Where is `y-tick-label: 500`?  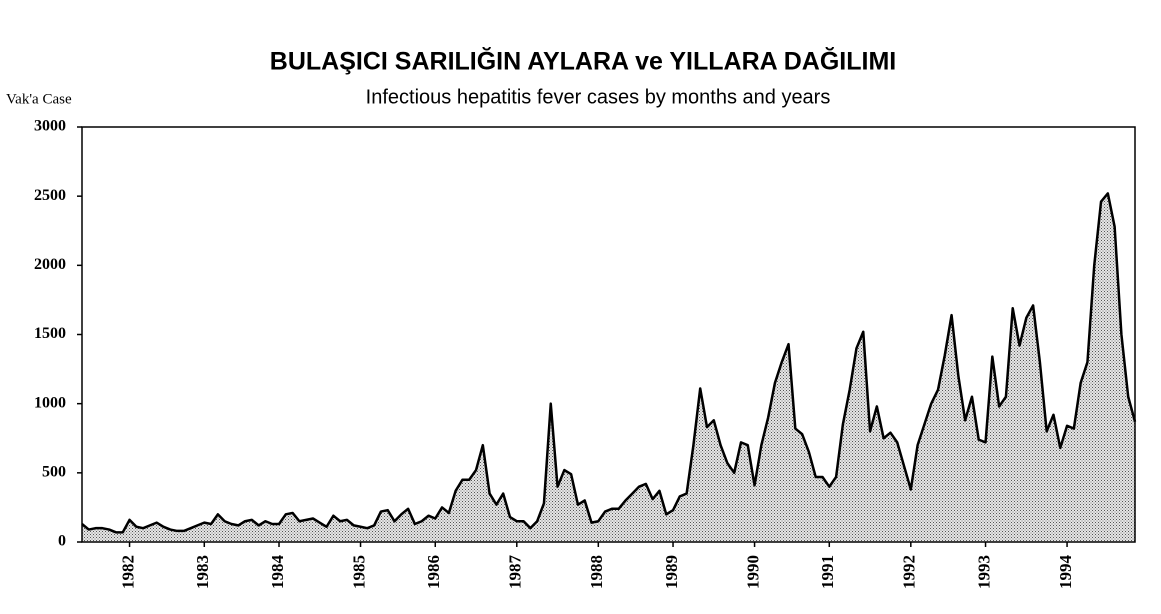
y-tick-label: 500 is located at coordinates (54, 472).